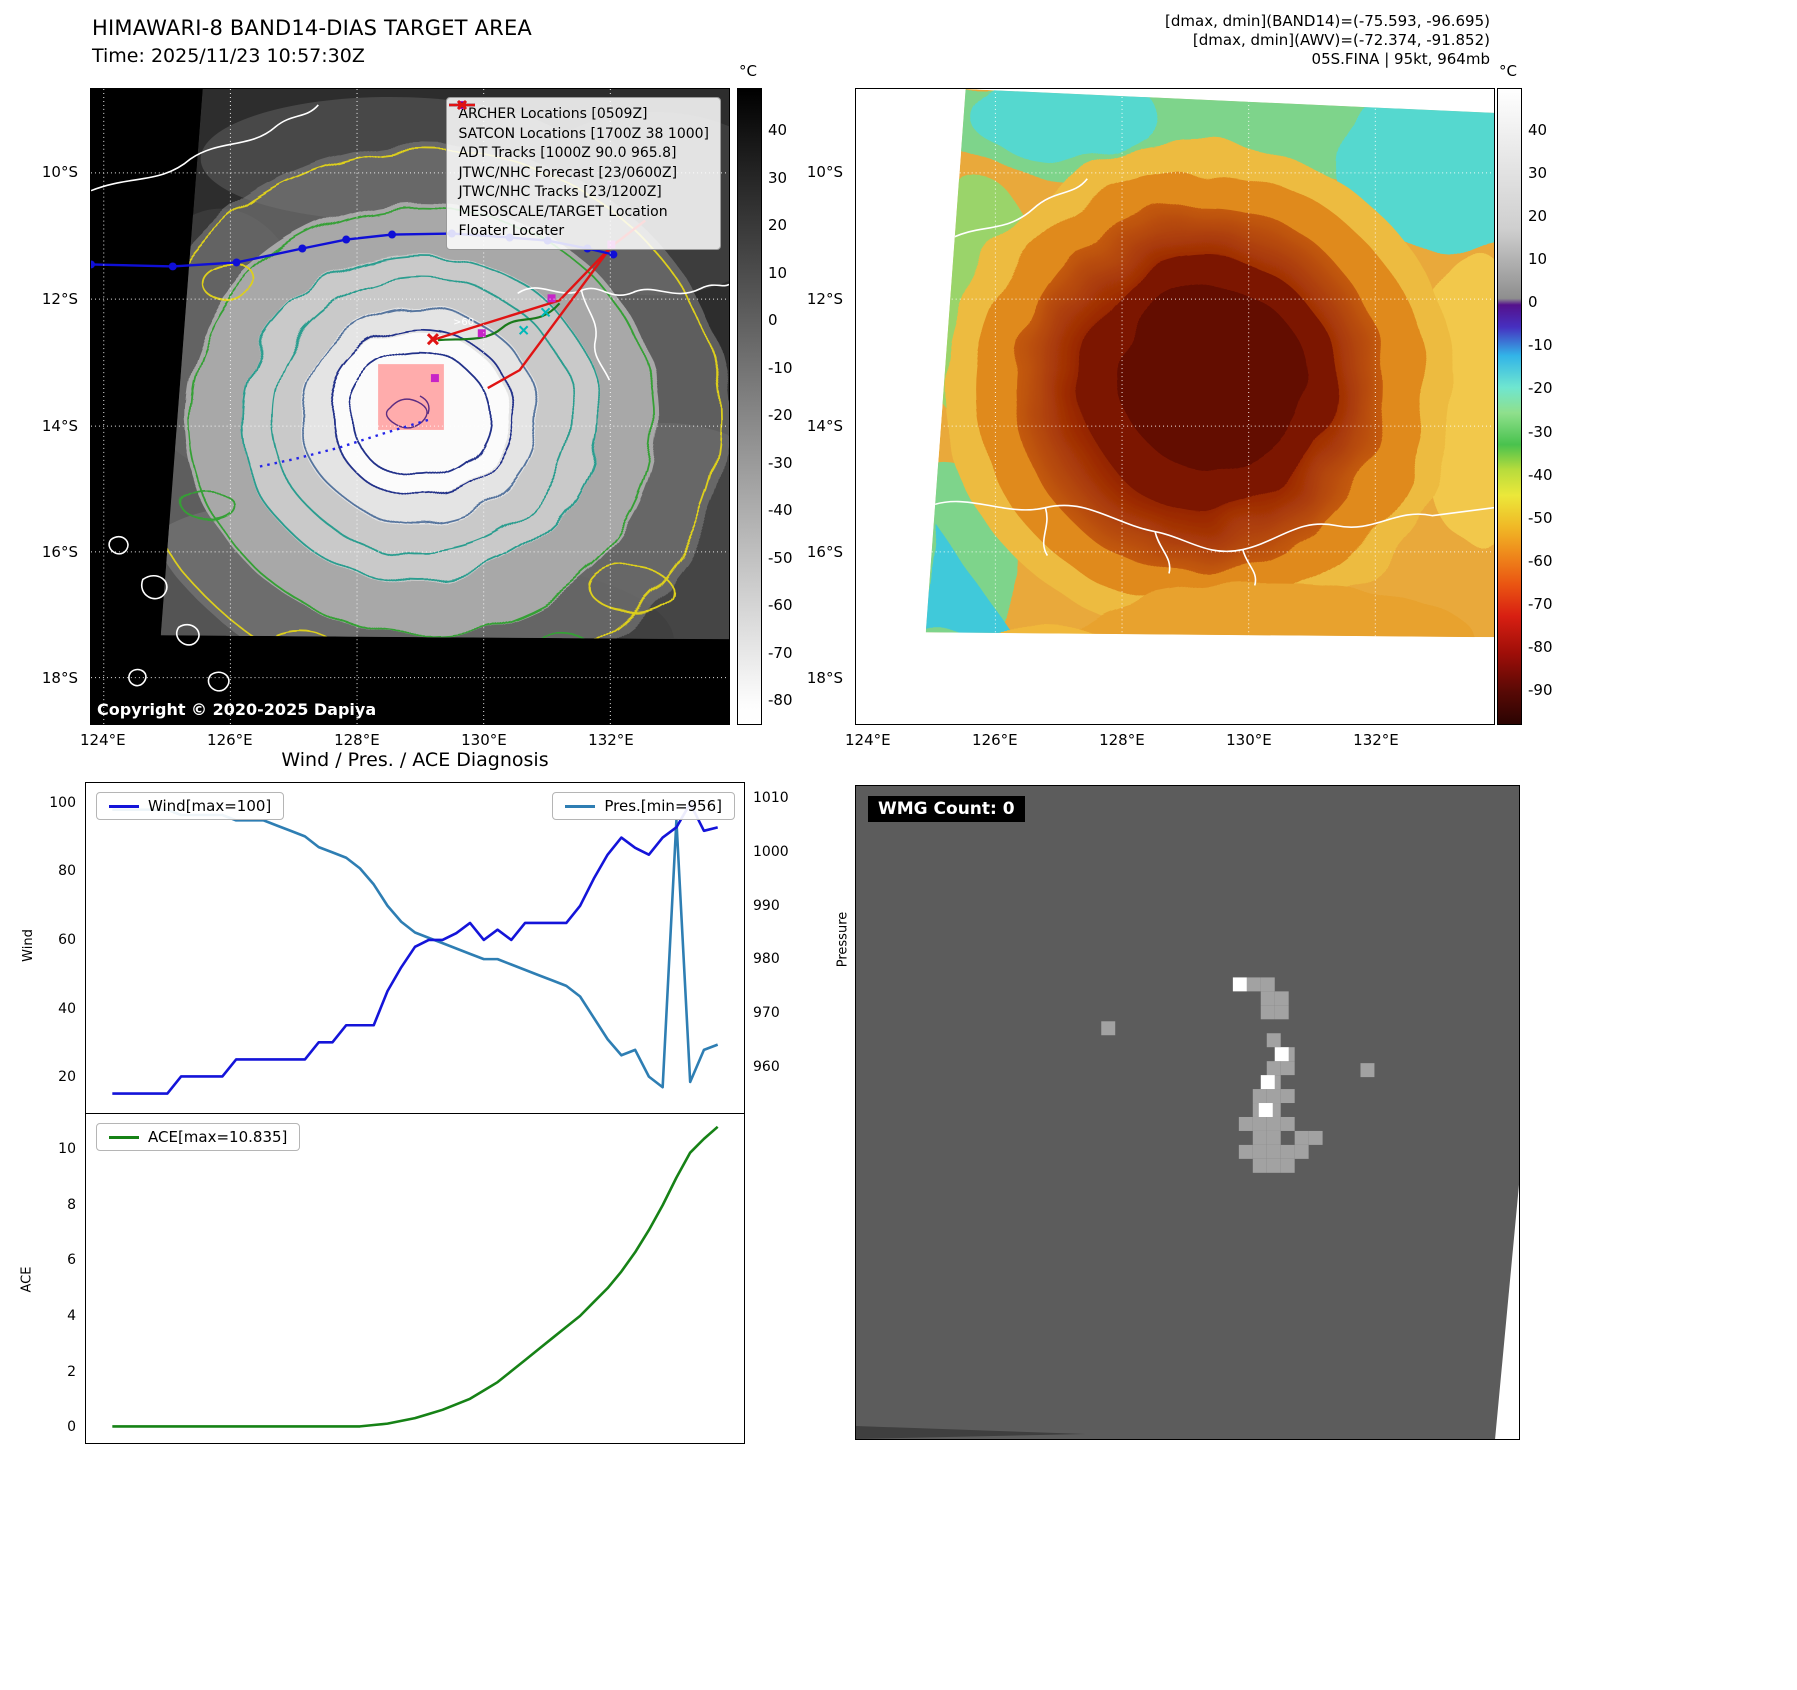 This screenshot has height=1690, width=1797. Describe the element at coordinates (71, 1371) in the screenshot. I see `chart-tick-label: 2` at that location.